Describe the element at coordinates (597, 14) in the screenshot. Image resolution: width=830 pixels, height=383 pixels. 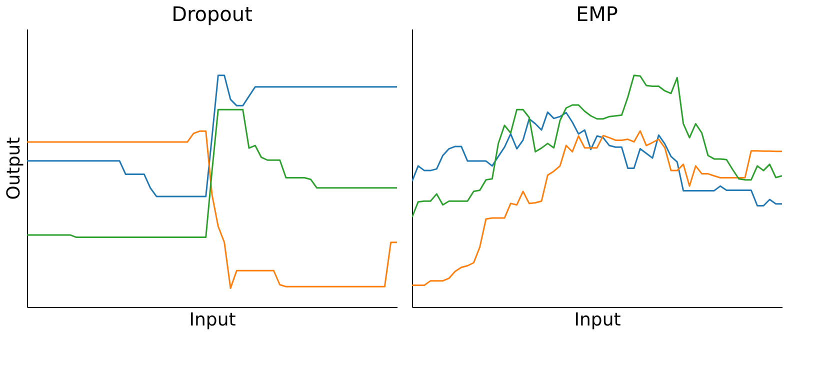
I see `chart-title: EMP` at that location.